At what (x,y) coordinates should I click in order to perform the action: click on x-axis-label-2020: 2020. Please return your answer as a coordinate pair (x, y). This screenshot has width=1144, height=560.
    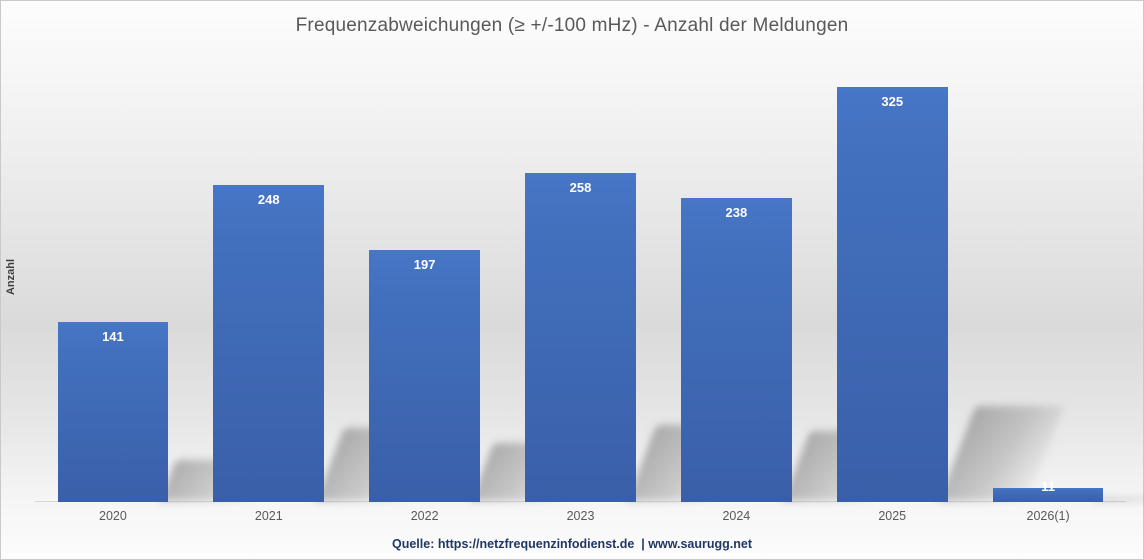
    Looking at the image, I should click on (113, 516).